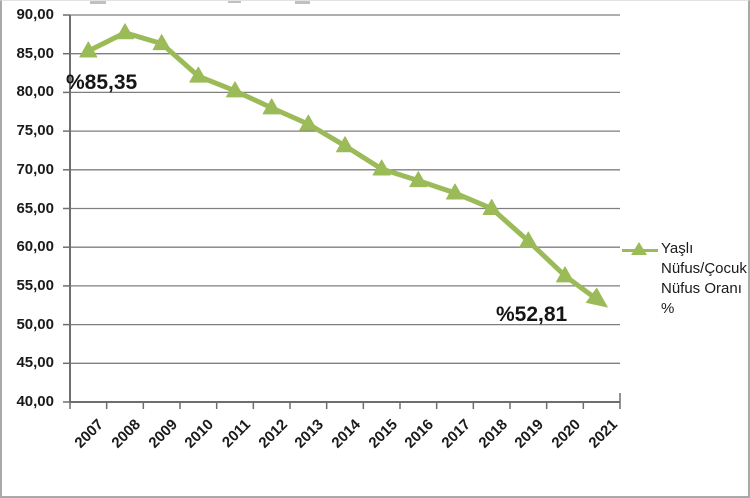  Describe the element at coordinates (35, 208) in the screenshot. I see `y-axis-label-65,00: 65,00` at that location.